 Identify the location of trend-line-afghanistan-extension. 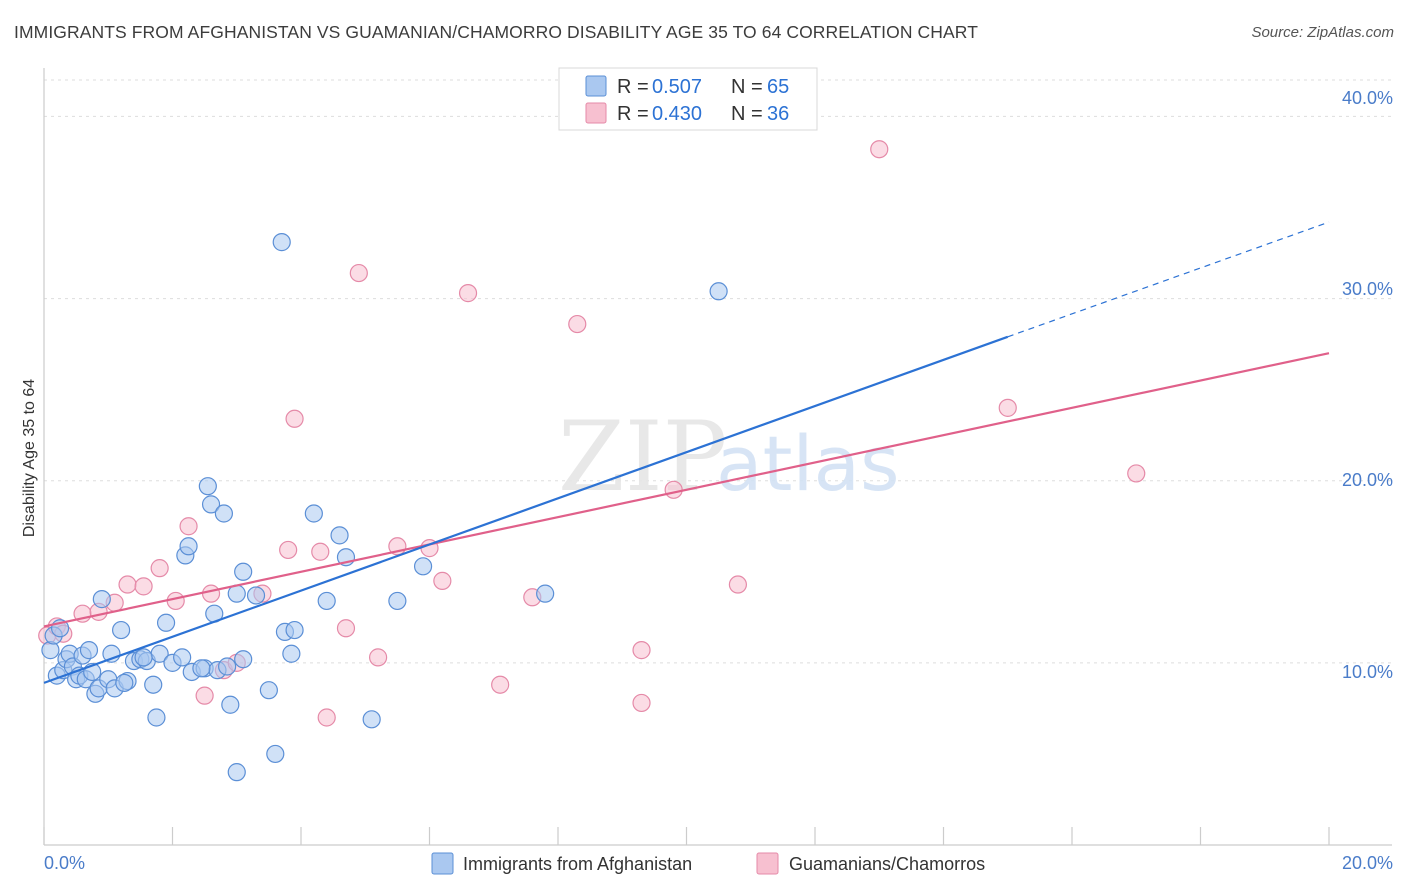
(1168, 279).